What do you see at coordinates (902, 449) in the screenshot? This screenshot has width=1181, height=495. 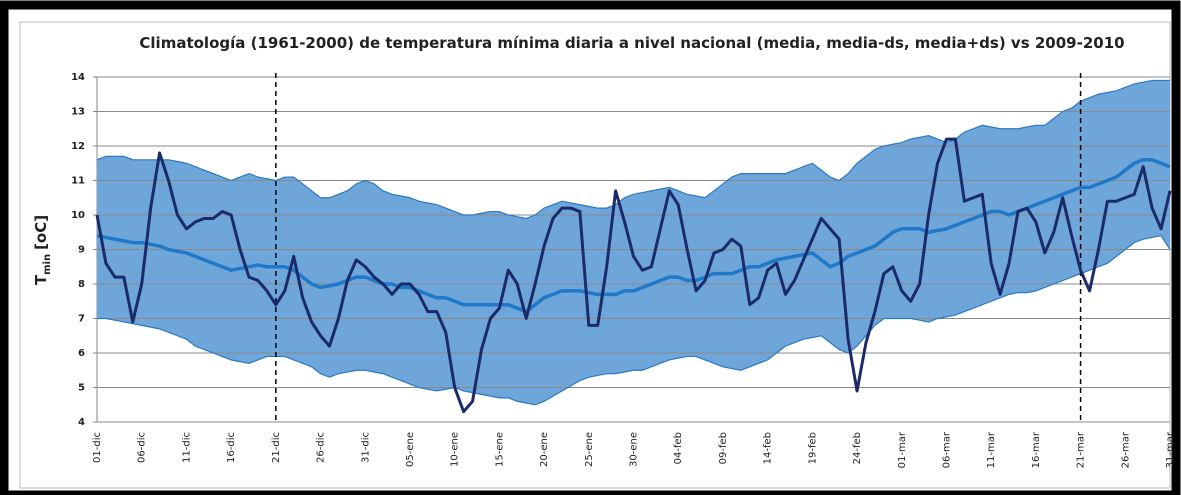 I see `x-tick-label: 01-mar` at bounding box center [902, 449].